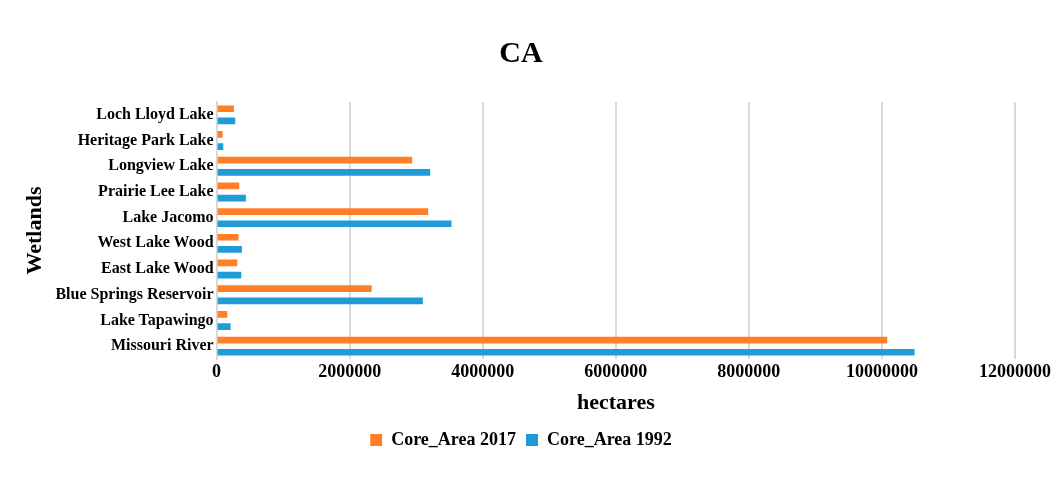  What do you see at coordinates (881, 371) in the screenshot?
I see `x-tick-label: 10000000` at bounding box center [881, 371].